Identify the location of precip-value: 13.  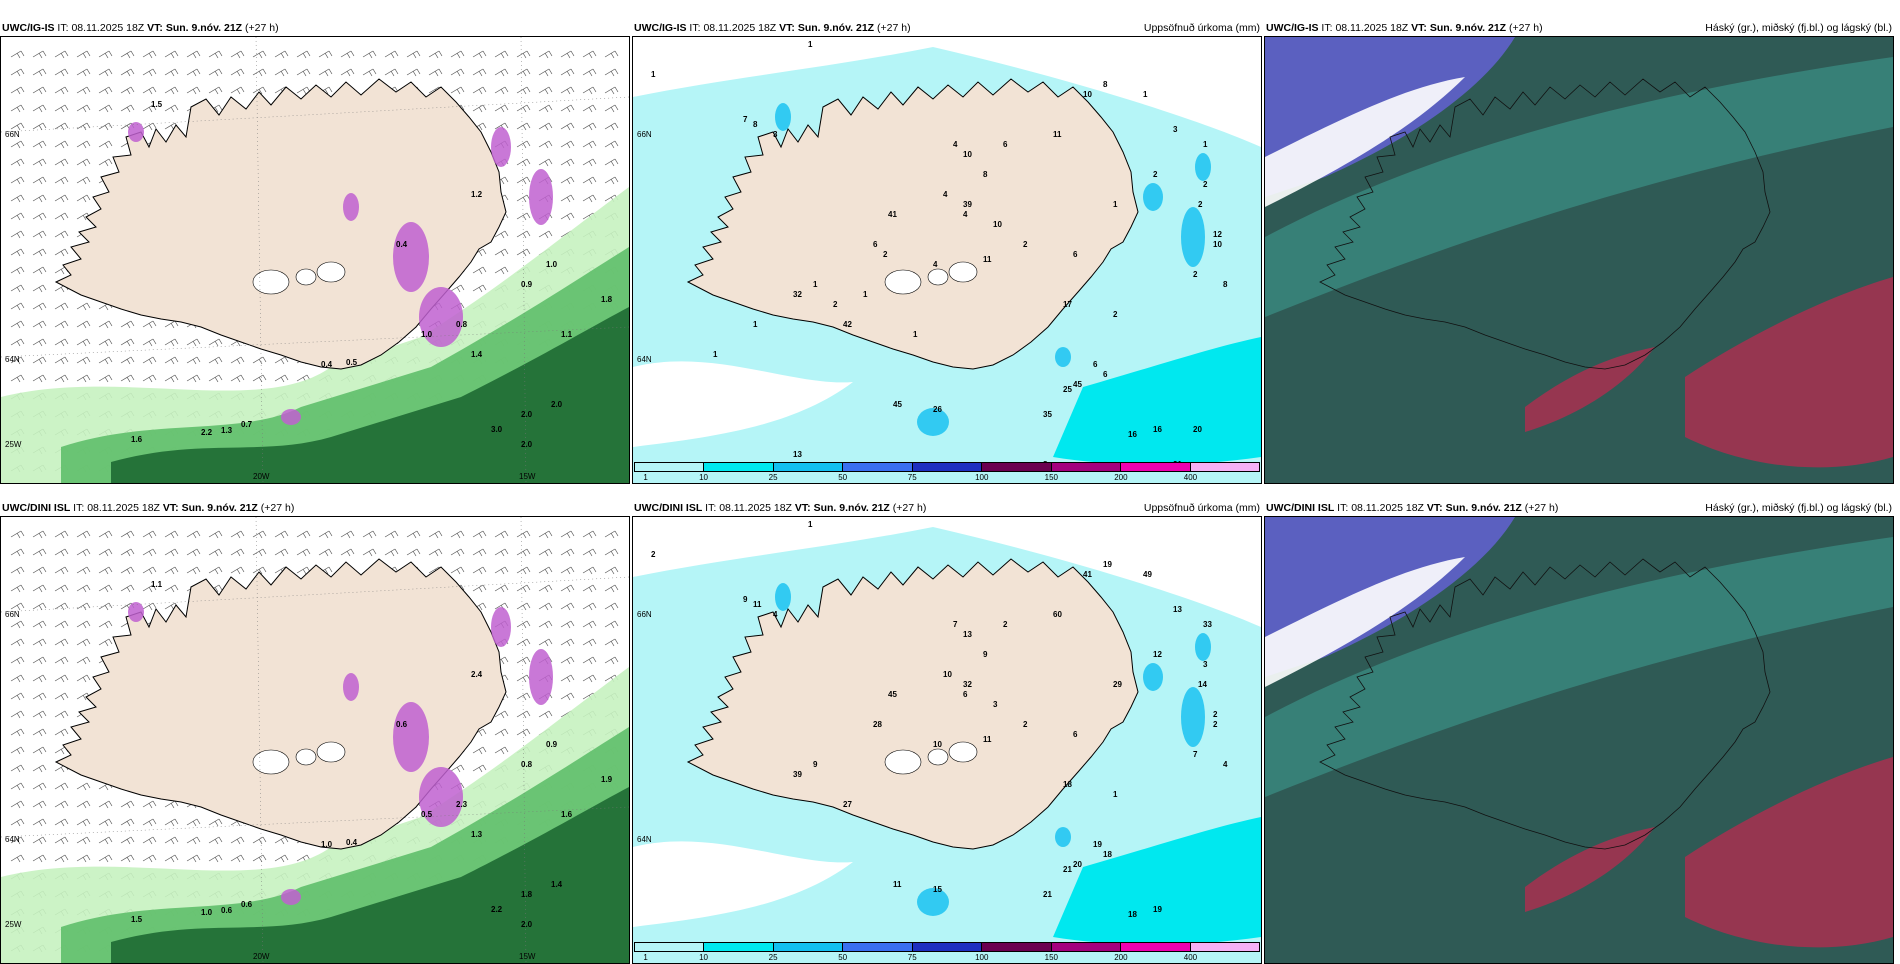
(967, 634).